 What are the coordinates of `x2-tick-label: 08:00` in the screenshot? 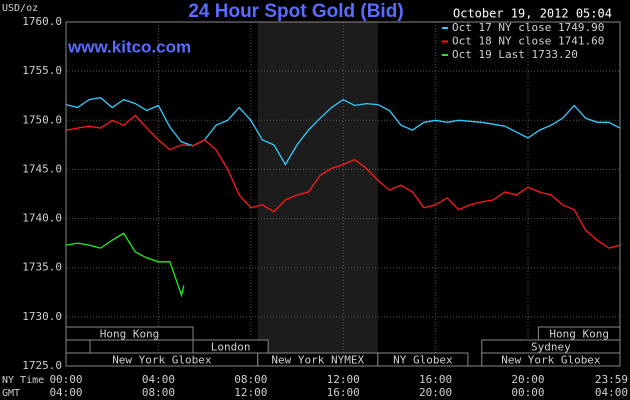 It's located at (158, 392).